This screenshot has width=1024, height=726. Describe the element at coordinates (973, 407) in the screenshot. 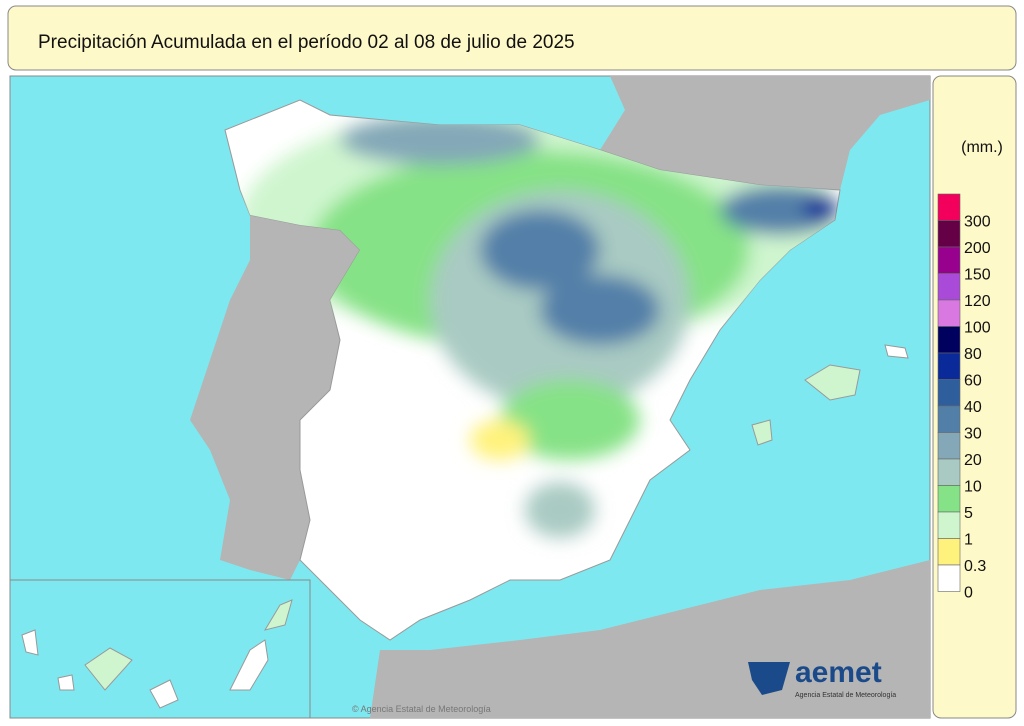

I see `legend-label: 40` at that location.